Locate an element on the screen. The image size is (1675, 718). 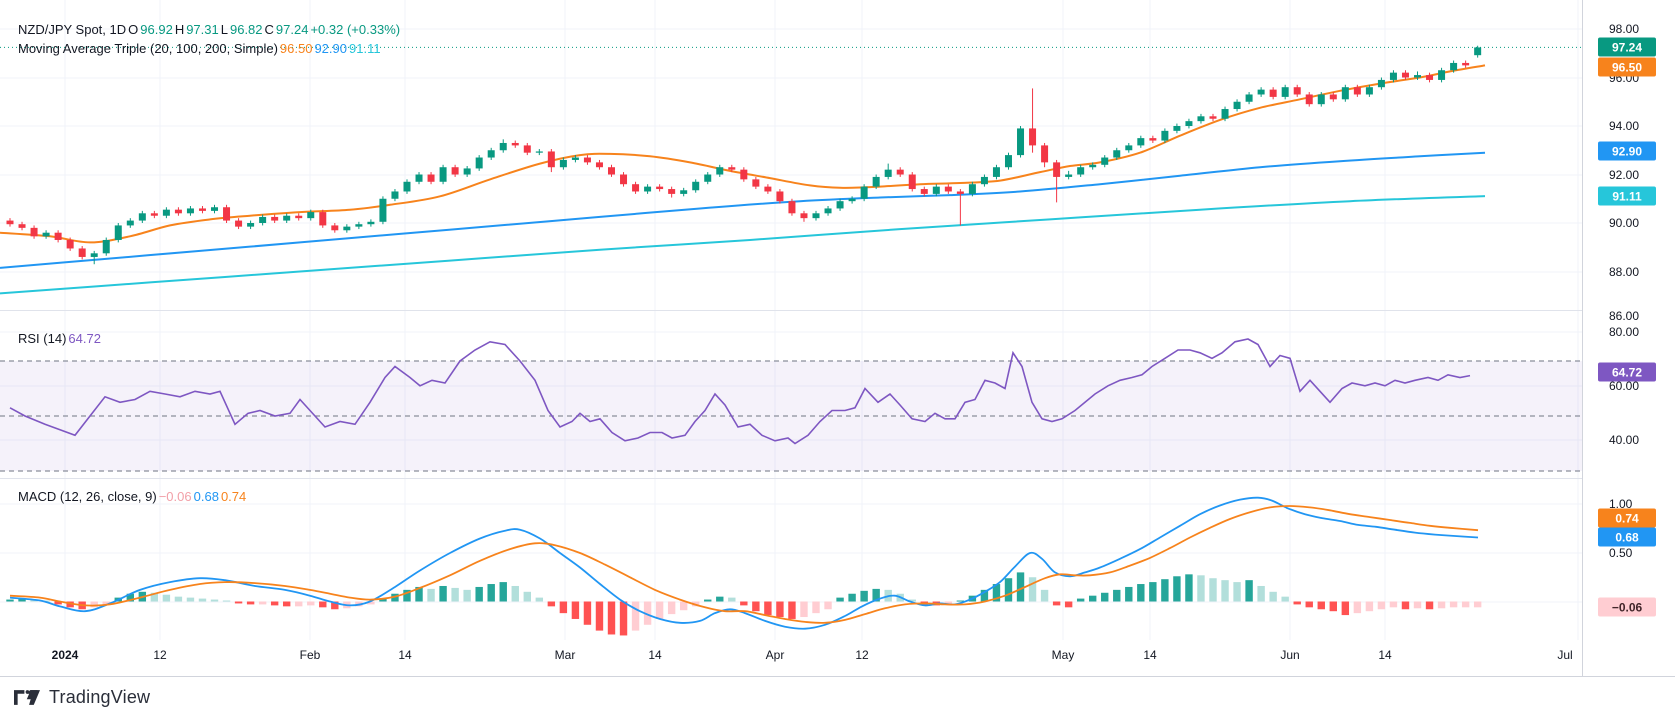
time-axis: 2024 12 Feb 14 Mar 14 Apr 12 May 14 Jun 14 Jul is located at coordinates (791, 658).